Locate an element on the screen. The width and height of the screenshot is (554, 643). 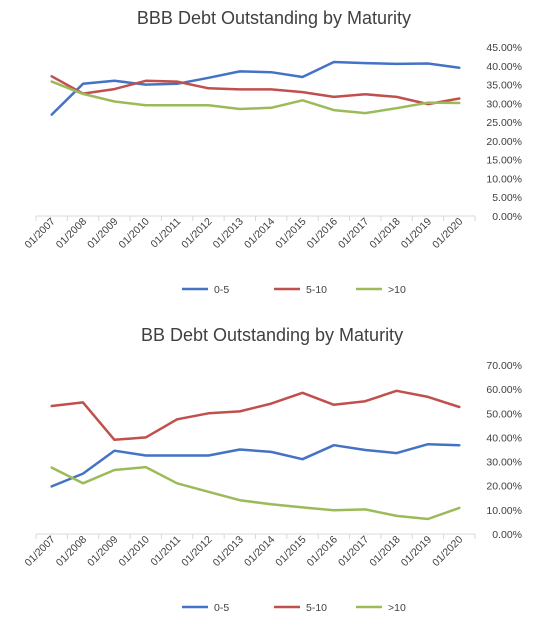
y-tick-label: 35.00% is located at coordinates (504, 86).